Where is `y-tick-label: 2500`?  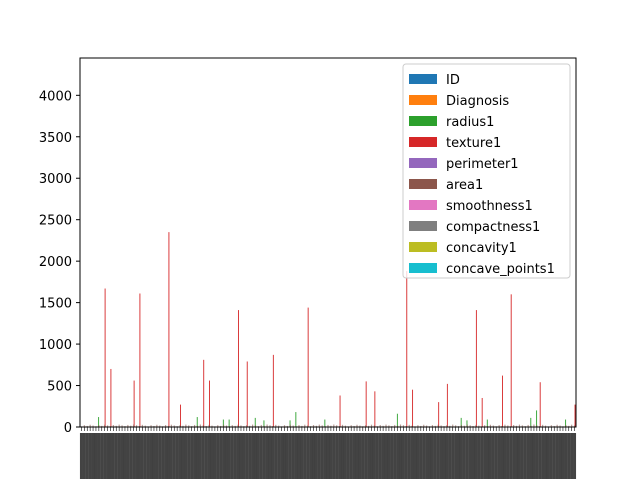
y-tick-label: 2500 is located at coordinates (55, 221).